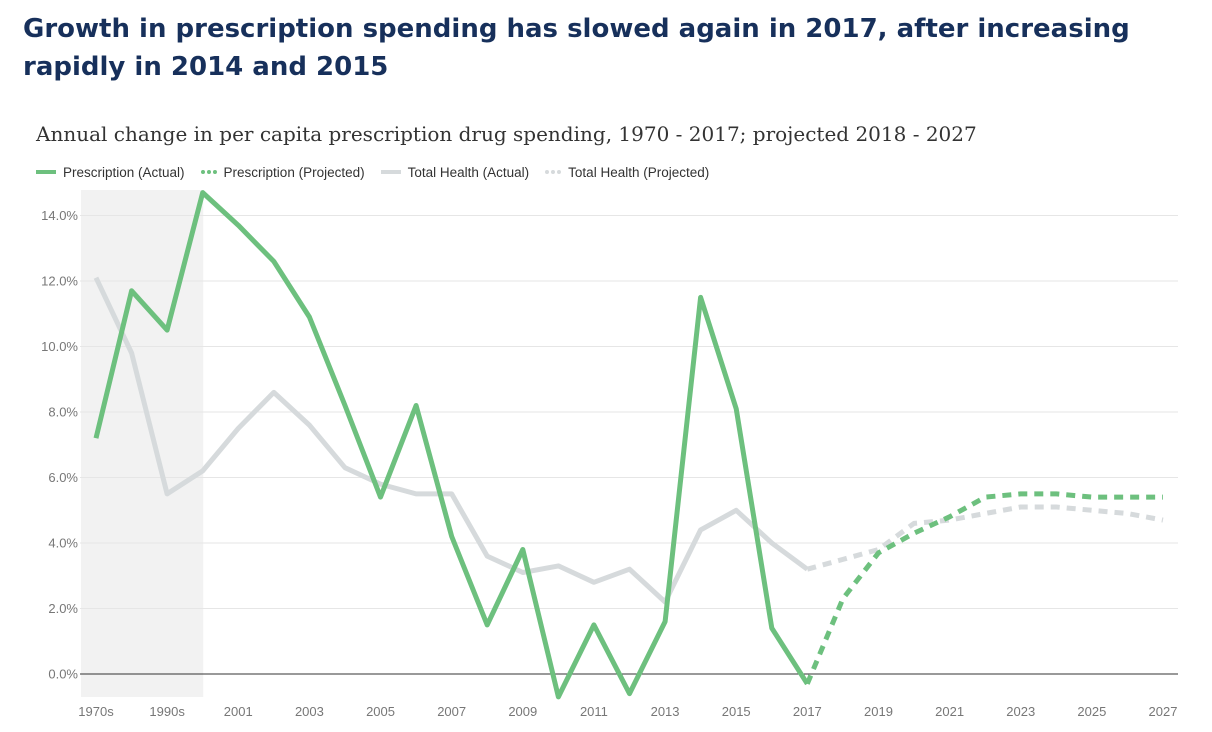  Describe the element at coordinates (639, 172) in the screenshot. I see `legend-label-total-health-projected: Total Health (Projected)` at that location.